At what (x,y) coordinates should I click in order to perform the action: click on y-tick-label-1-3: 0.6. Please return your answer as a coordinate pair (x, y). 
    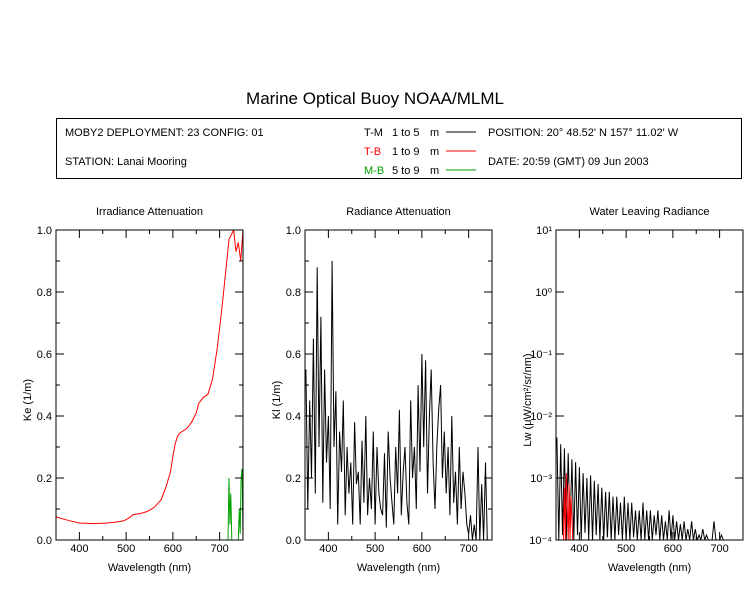
    Looking at the image, I should click on (293, 355).